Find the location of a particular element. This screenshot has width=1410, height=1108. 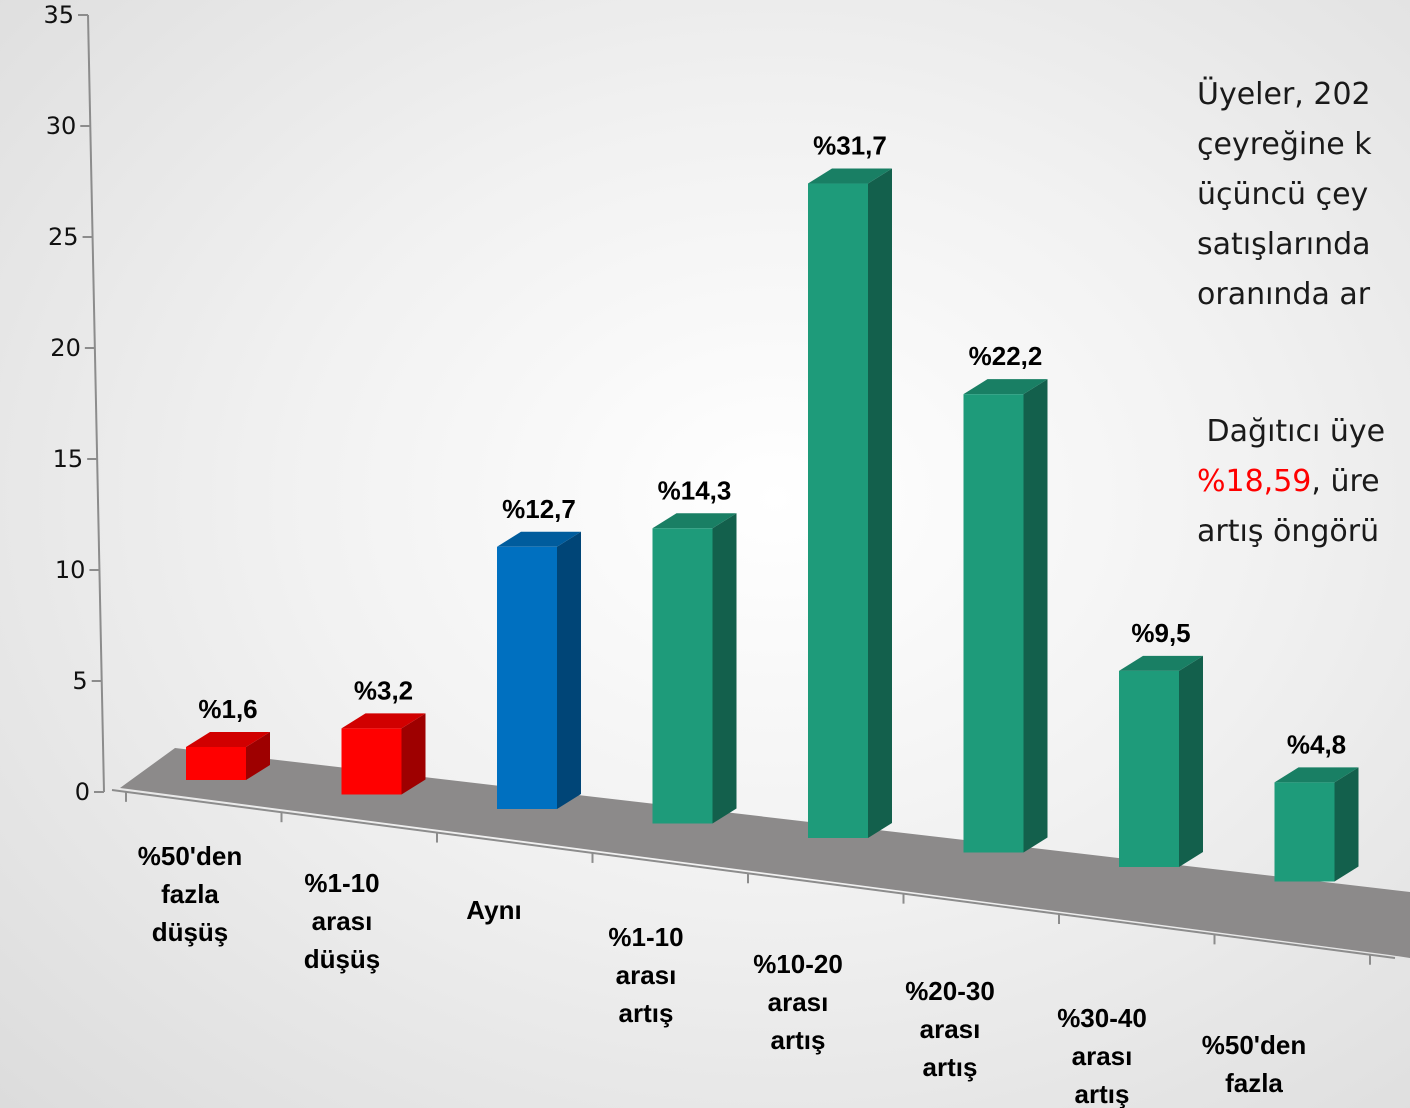

commentary-line: %18,59, üre is located at coordinates (1291, 482).